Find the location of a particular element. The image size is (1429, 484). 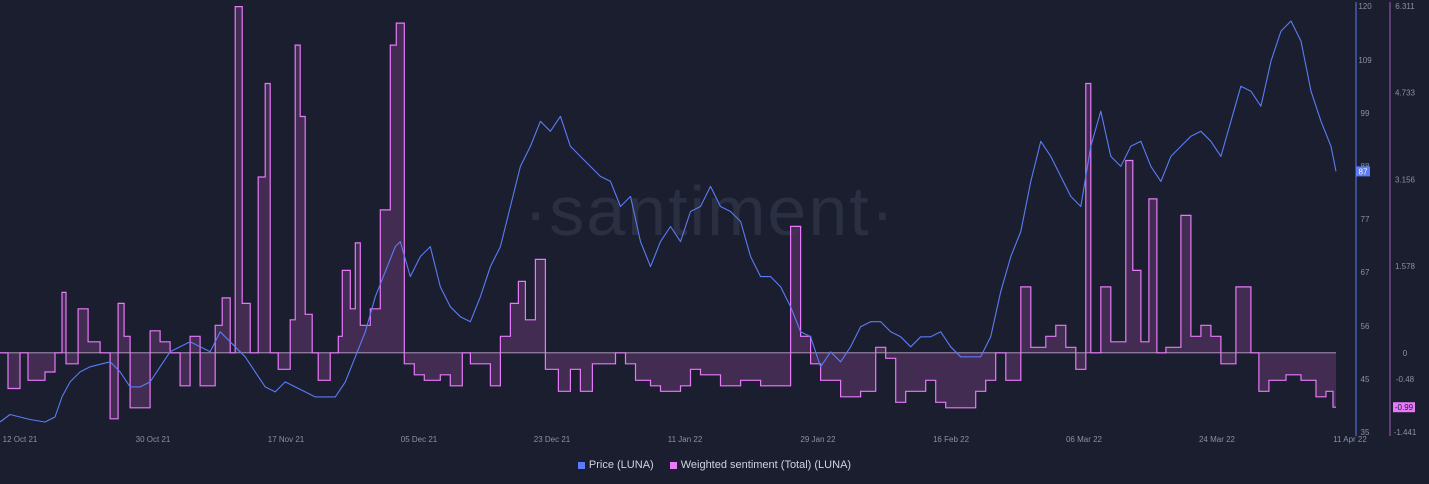

price-axis-ticks: 12010999887767564535 is located at coordinates (1365, 219).